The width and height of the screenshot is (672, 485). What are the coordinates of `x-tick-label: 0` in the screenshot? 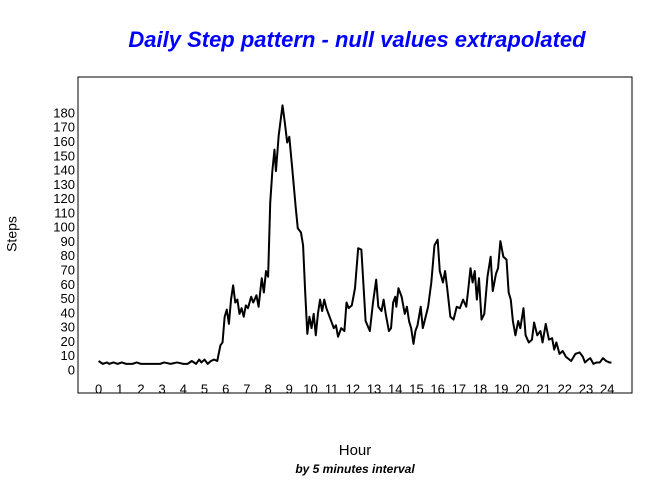 It's located at (98, 388).